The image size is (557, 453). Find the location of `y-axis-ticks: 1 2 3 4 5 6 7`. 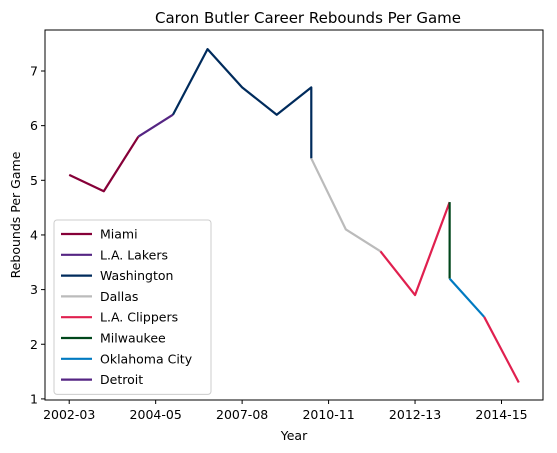

y-axis-ticks: 1 2 3 4 5 6 7 is located at coordinates (37, 234).